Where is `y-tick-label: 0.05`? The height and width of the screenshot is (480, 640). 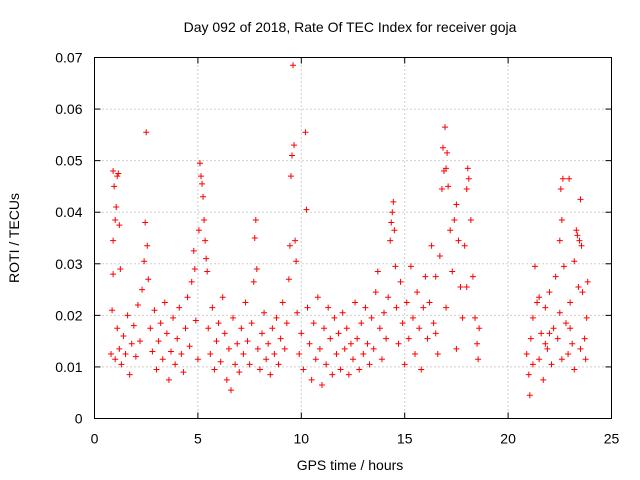
y-tick-label: 0.05 is located at coordinates (68, 161).